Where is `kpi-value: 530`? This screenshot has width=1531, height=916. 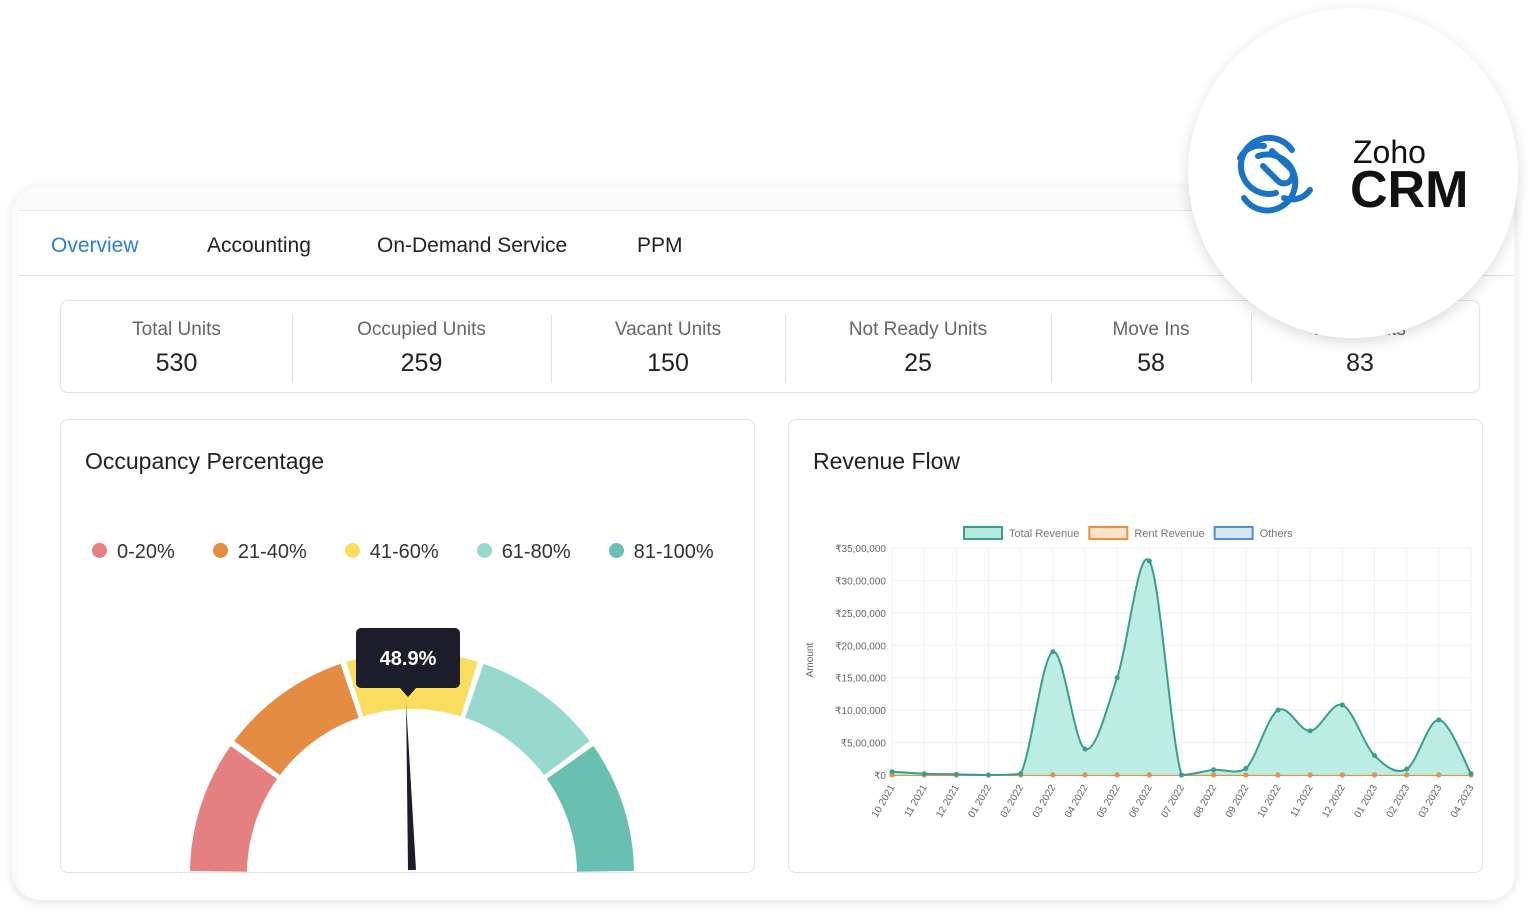
kpi-value: 530 is located at coordinates (176, 363).